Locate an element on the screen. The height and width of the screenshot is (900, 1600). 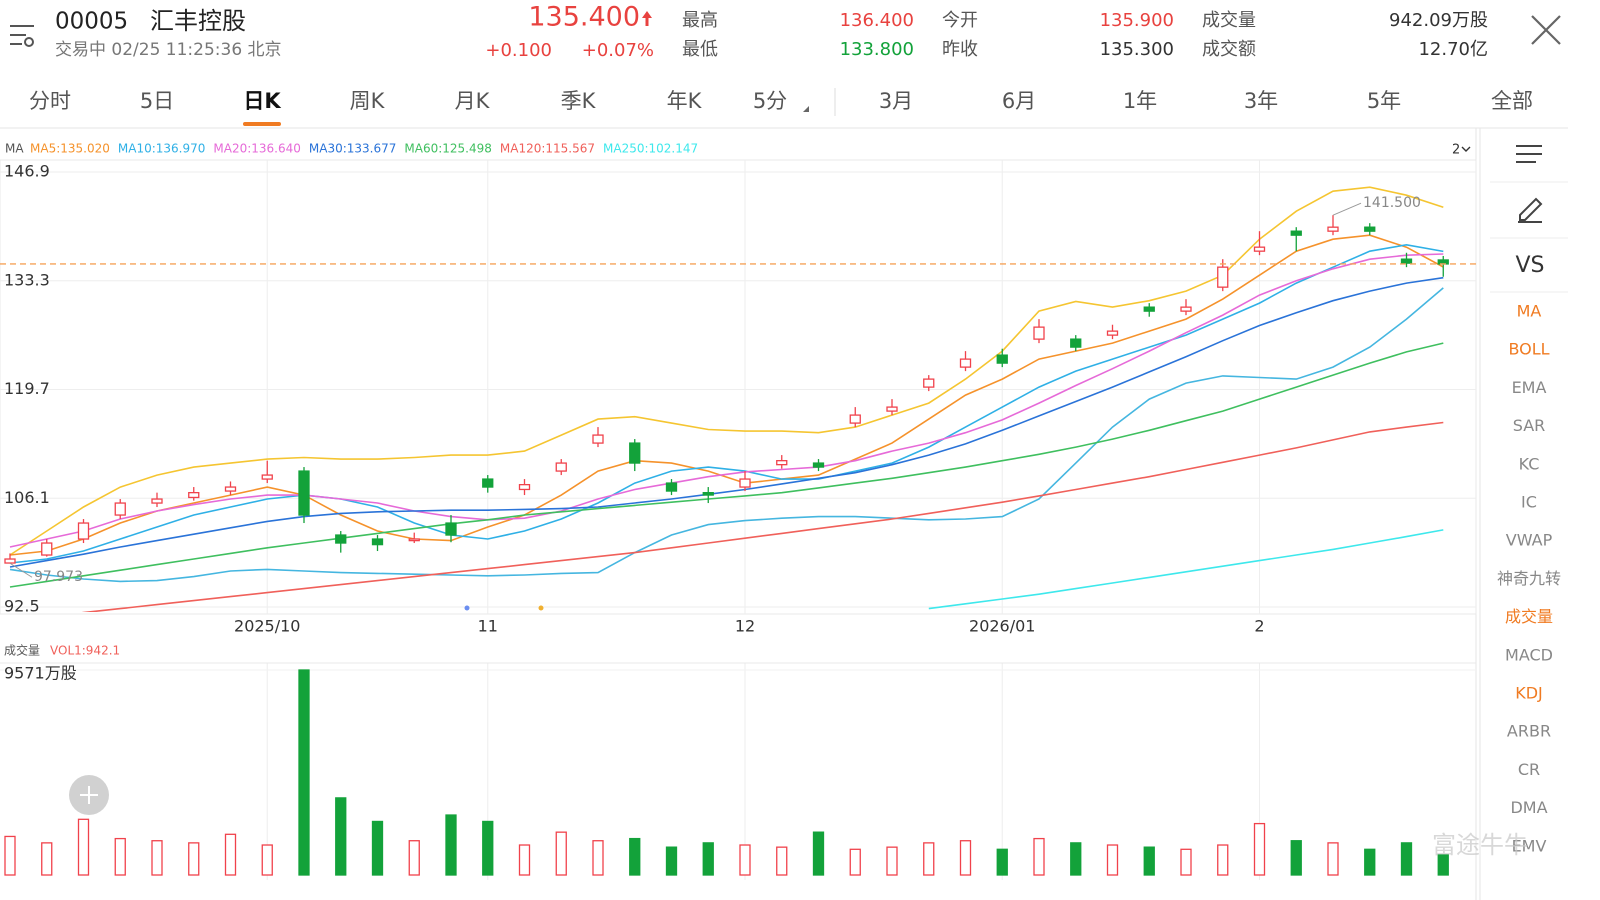
indicator: VWAP is located at coordinates (1529, 540).